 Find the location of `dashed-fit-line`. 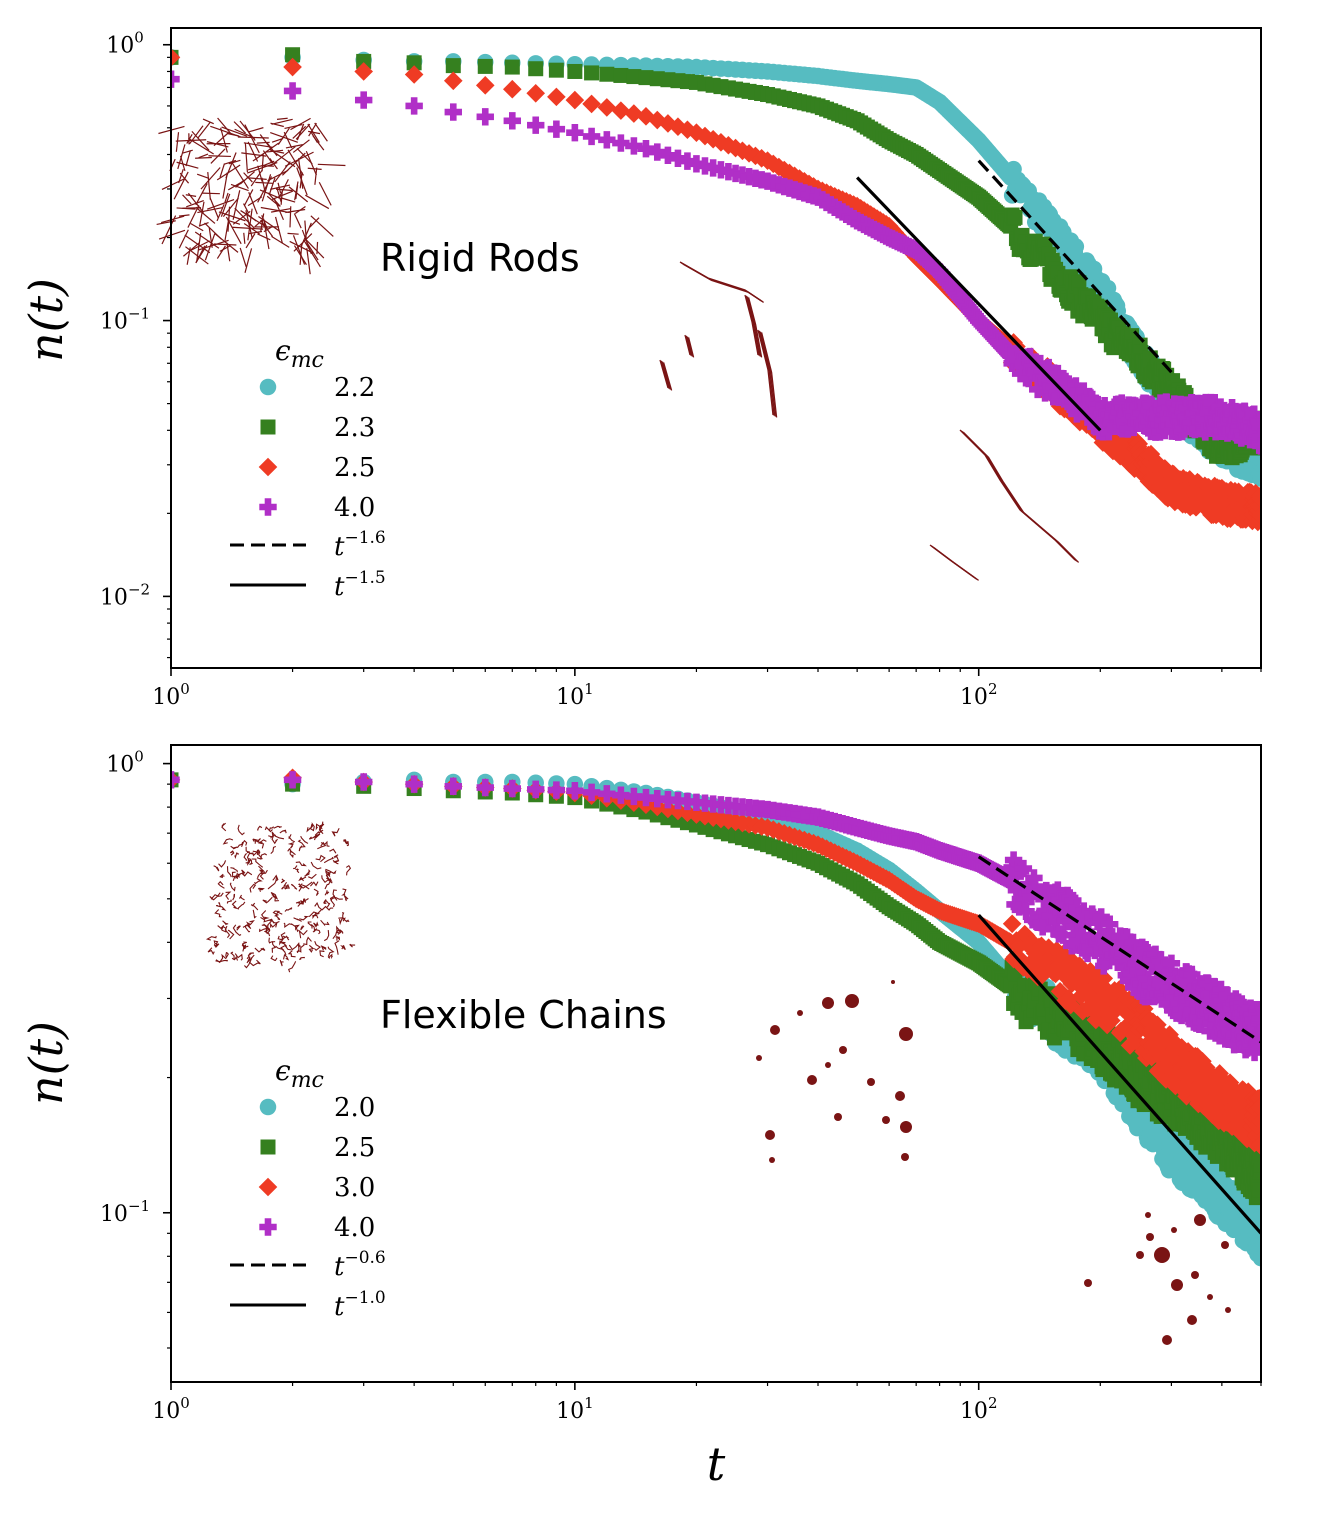

dashed-fit-line is located at coordinates (1119, 949).